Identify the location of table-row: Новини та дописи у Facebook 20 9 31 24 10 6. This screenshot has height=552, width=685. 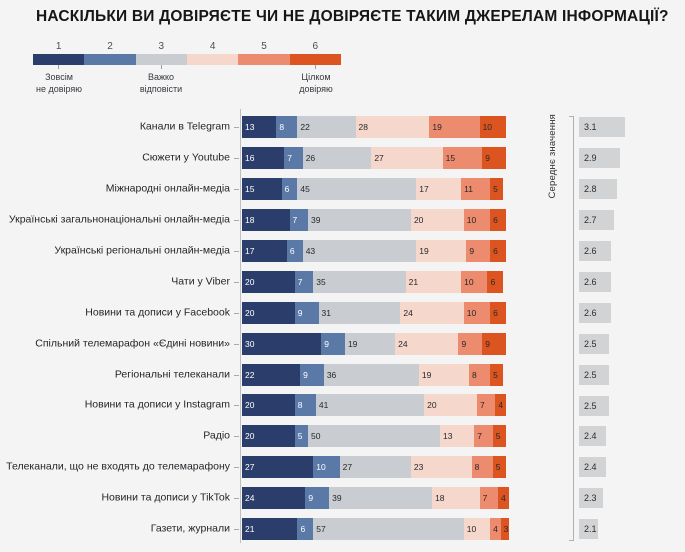
(342, 312).